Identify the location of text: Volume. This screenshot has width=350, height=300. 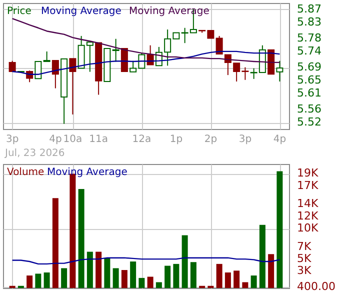
(25, 172).